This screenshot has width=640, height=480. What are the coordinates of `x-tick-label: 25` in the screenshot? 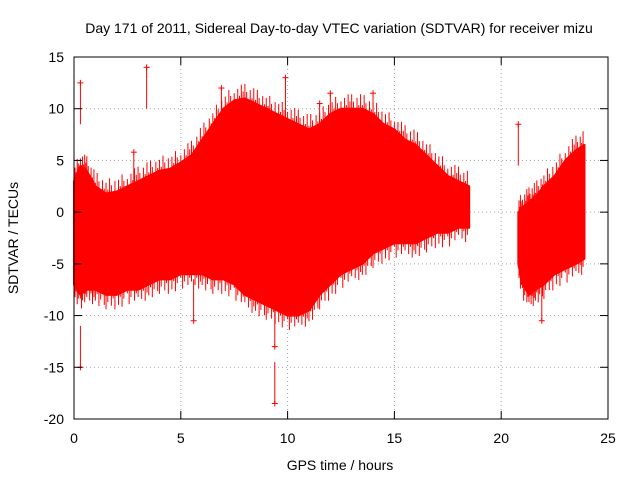 It's located at (608, 438).